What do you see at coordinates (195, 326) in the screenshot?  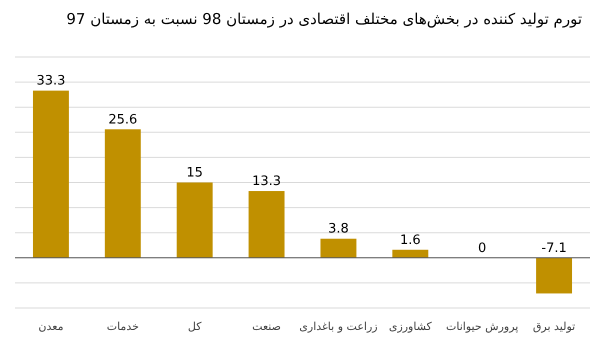 I see `x-tick-label: کل` at bounding box center [195, 326].